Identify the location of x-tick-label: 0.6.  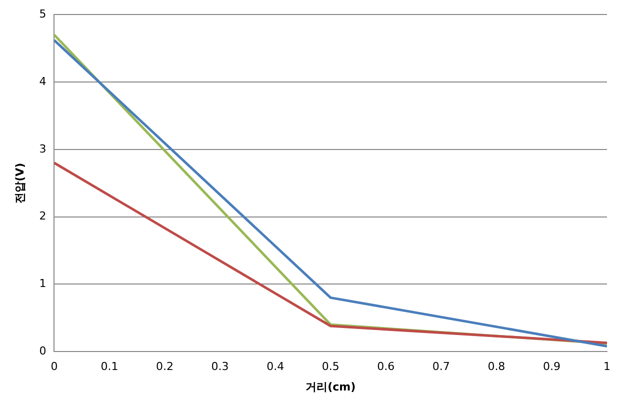
(386, 367).